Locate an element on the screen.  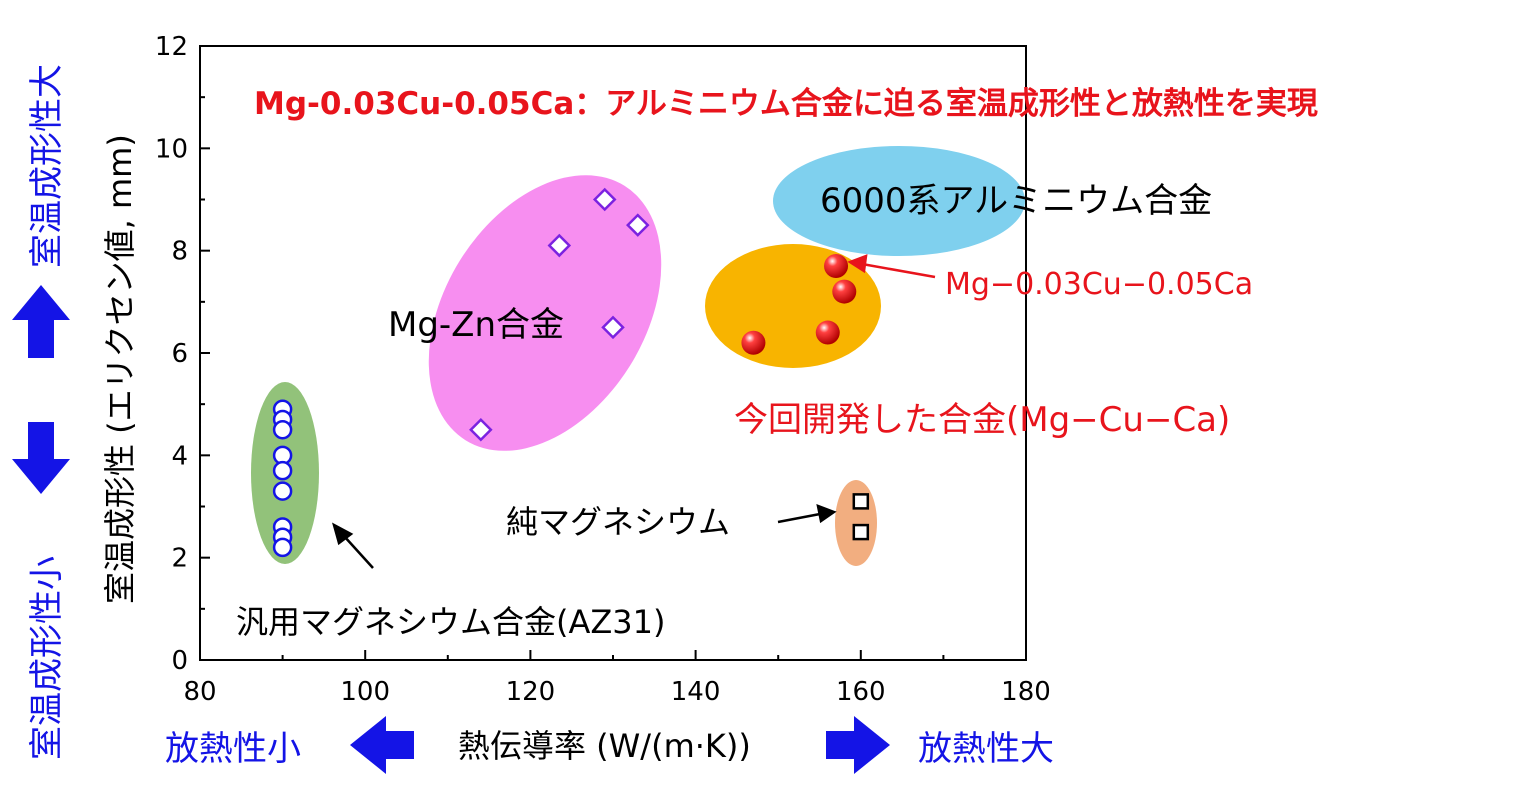
arrow-down-icon is located at coordinates (41, 458).